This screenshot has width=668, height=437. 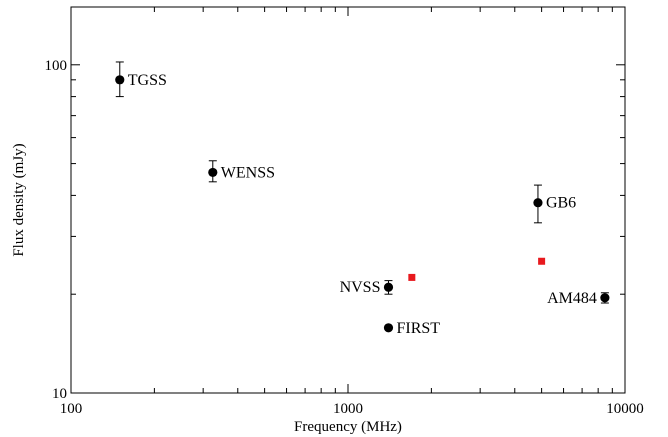 What do you see at coordinates (147, 80) in the screenshot?
I see `point-label: TGSS` at bounding box center [147, 80].